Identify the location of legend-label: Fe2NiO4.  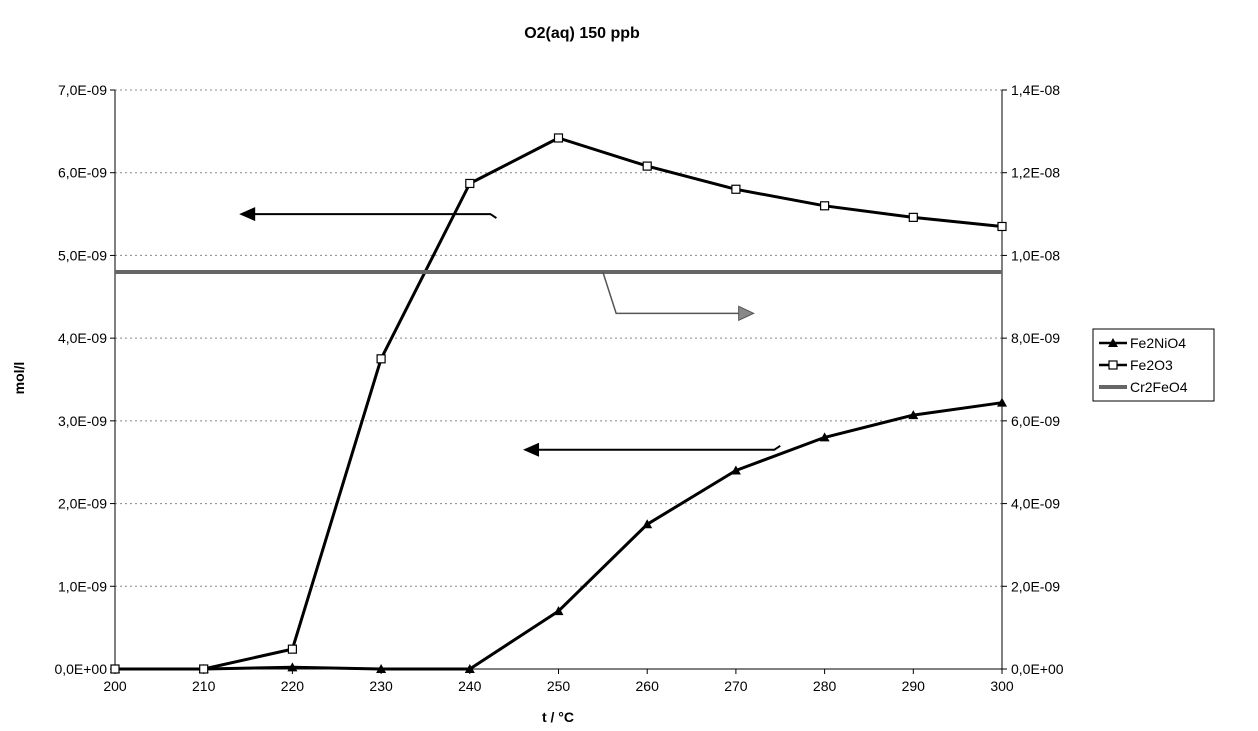
(1158, 343).